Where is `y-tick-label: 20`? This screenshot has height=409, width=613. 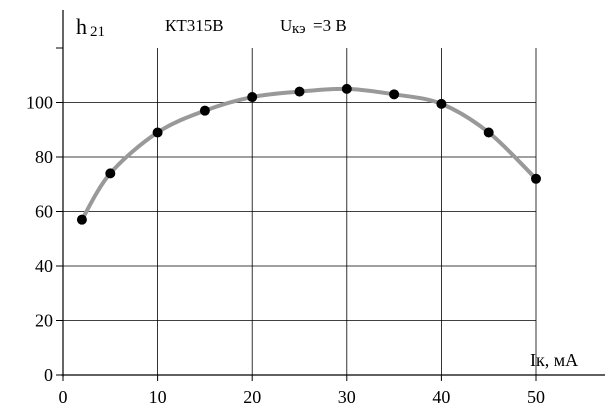
y-tick-label: 20 is located at coordinates (44, 321).